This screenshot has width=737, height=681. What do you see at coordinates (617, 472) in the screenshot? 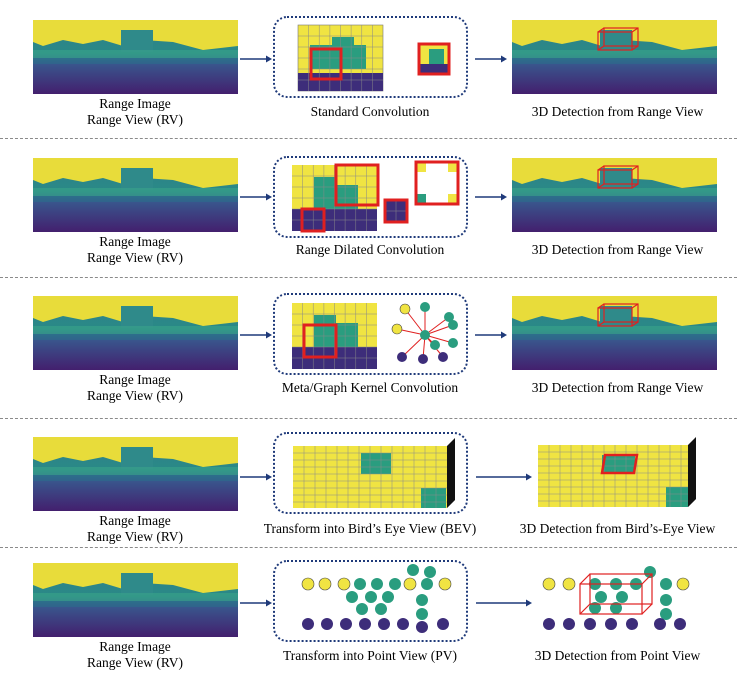
I see `bev-detection-graphic` at bounding box center [617, 472].